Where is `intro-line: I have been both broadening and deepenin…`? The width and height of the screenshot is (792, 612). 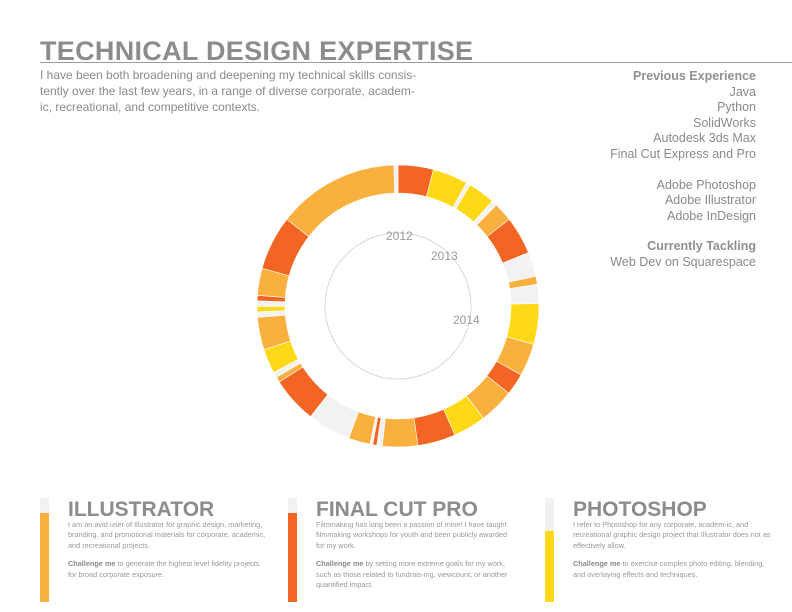 intro-line: I have been both broadening and deepenin… is located at coordinates (228, 75).